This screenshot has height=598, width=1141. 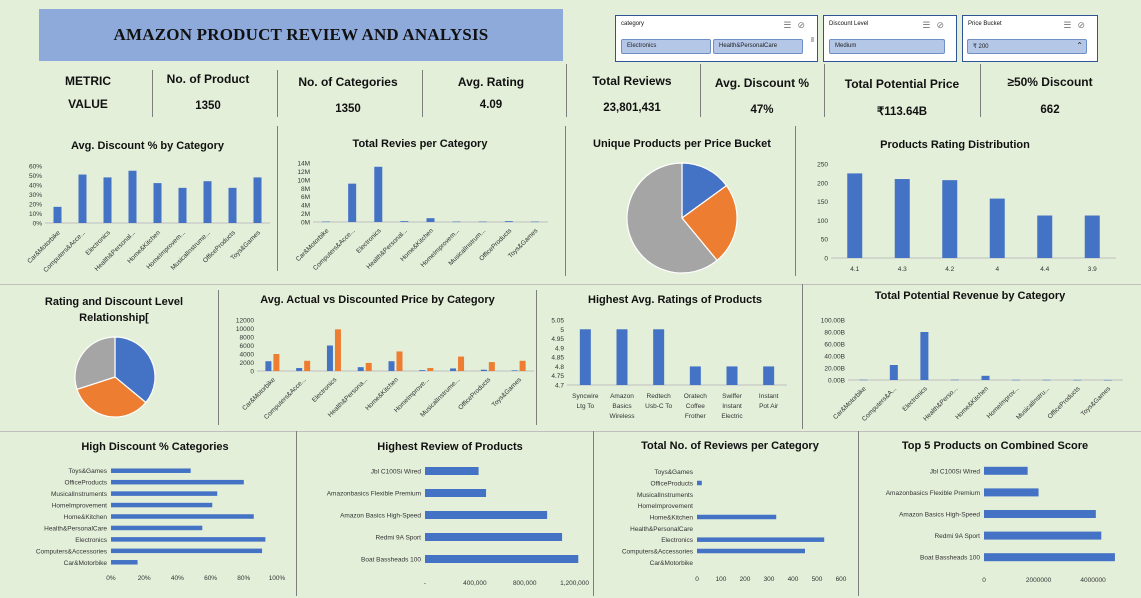 I want to click on kpi-label-categories: No. of Categories, so click(x=348, y=82).